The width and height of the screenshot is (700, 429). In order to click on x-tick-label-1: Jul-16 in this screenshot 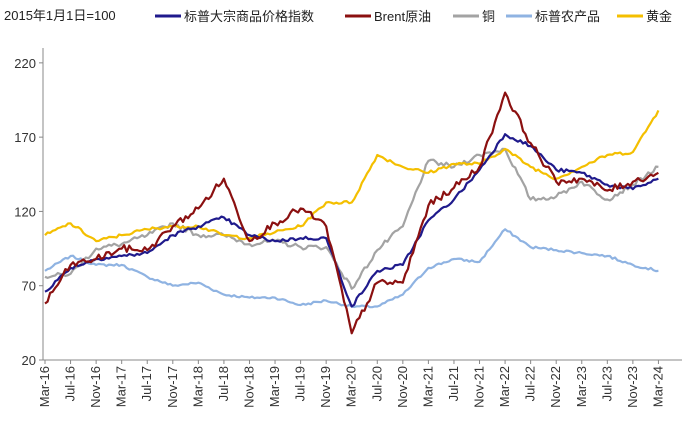, I will do `click(70, 383)`.